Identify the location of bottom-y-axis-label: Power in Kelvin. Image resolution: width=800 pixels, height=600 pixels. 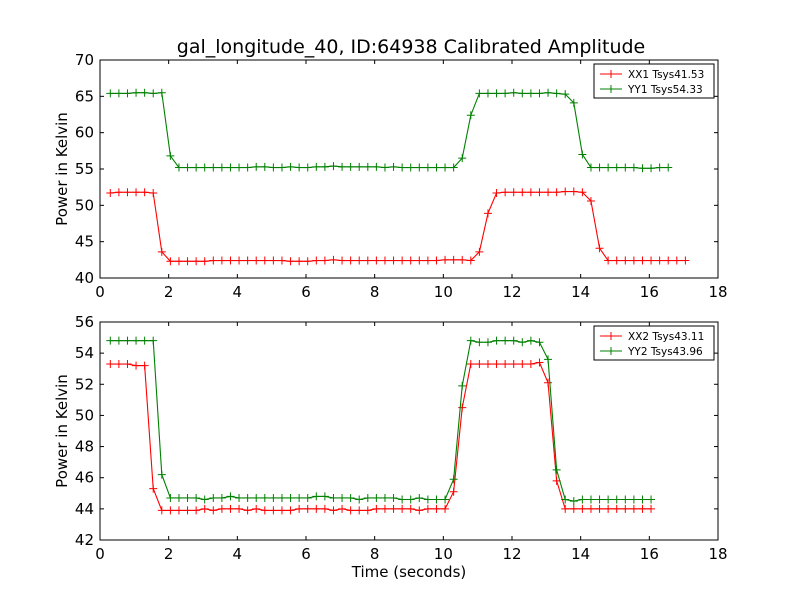
(62, 431).